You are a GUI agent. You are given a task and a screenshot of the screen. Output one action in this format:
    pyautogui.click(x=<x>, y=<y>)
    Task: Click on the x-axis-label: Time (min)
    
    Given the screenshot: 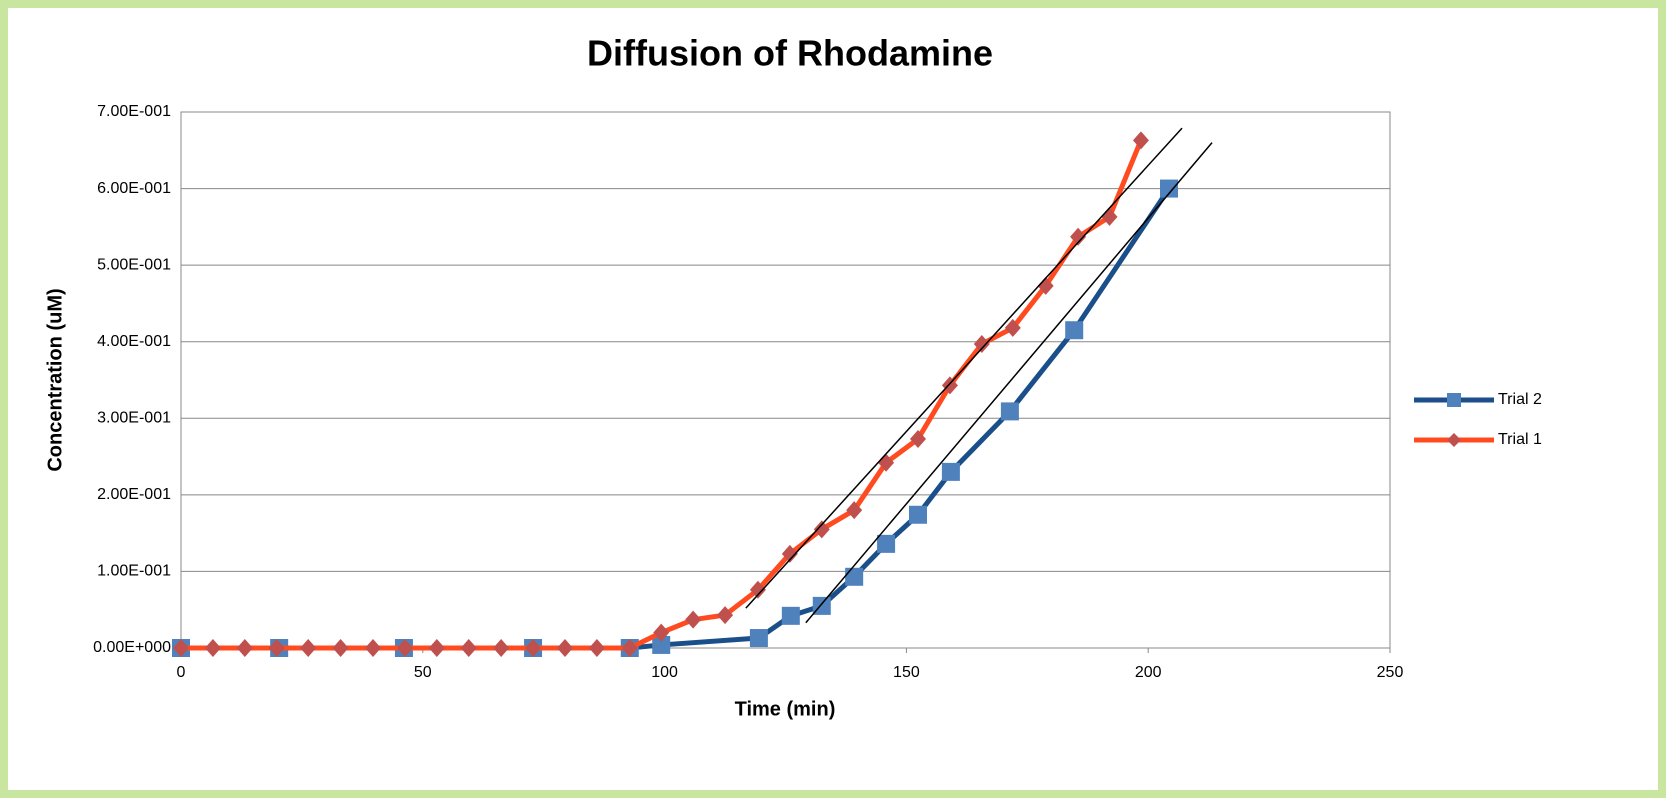 What is the action you would take?
    pyautogui.click(x=785, y=709)
    